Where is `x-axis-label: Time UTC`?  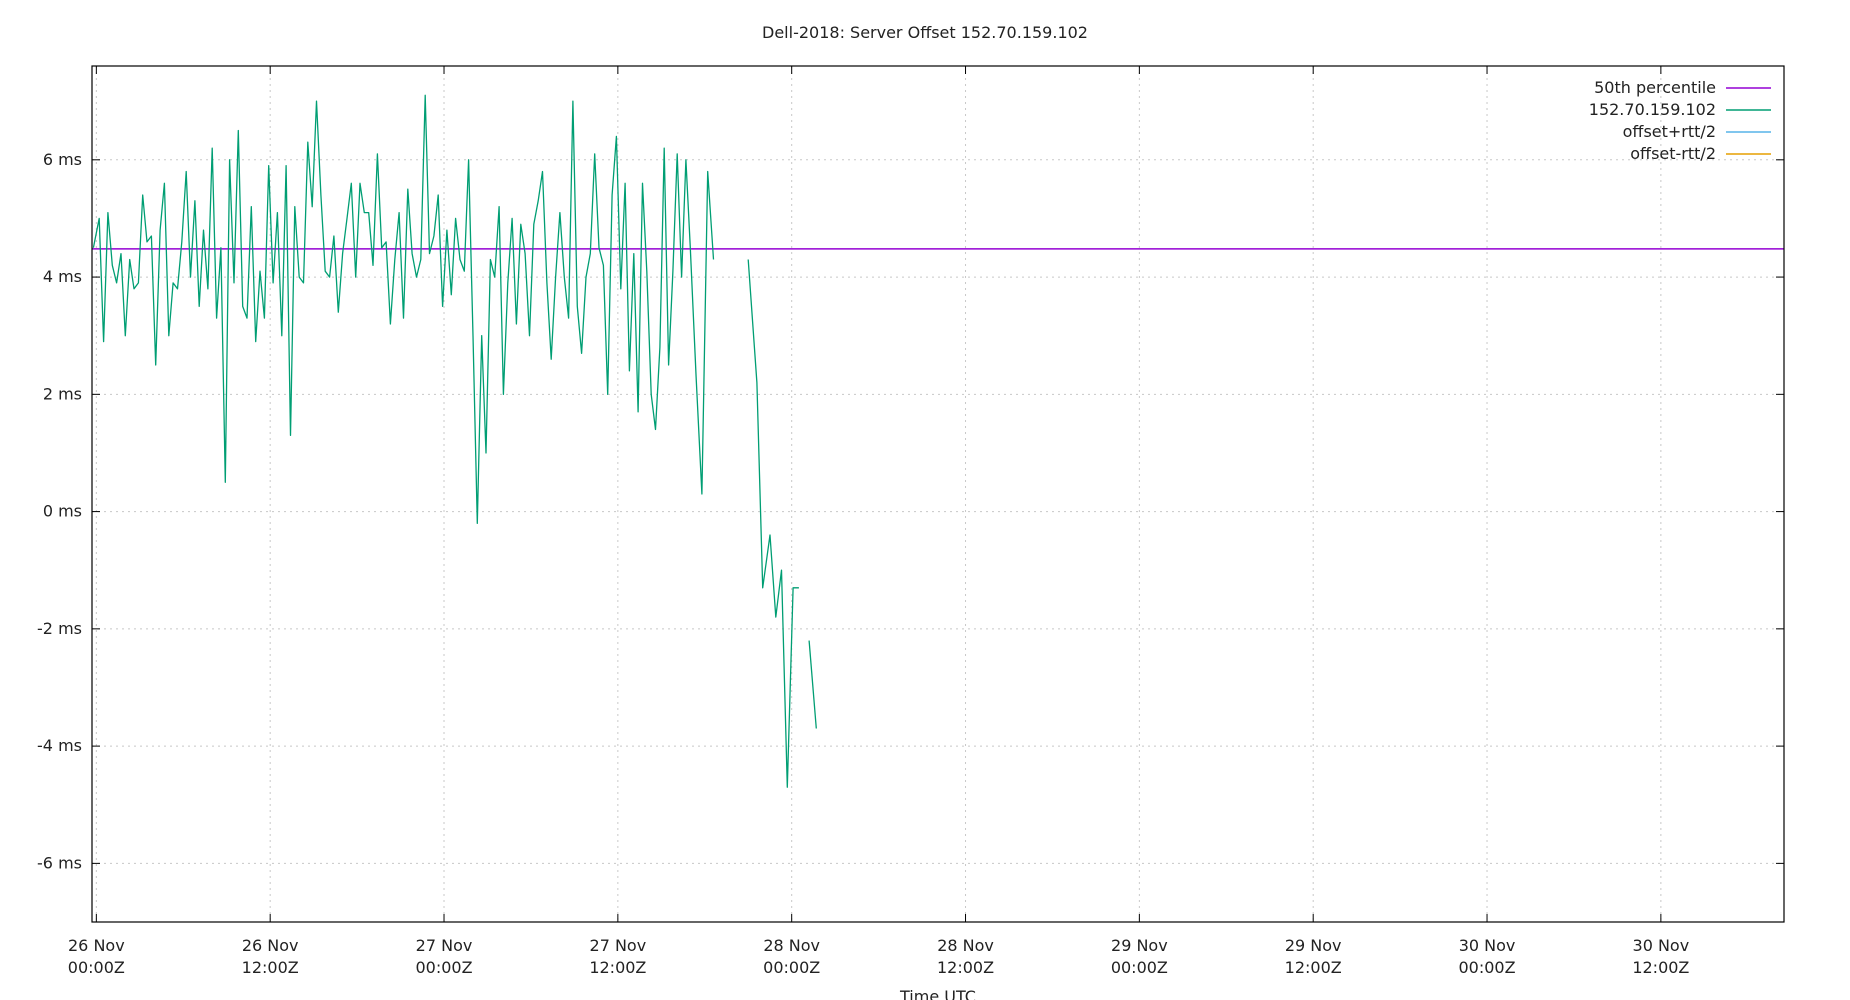
x-axis-label: Time UTC is located at coordinates (937, 993).